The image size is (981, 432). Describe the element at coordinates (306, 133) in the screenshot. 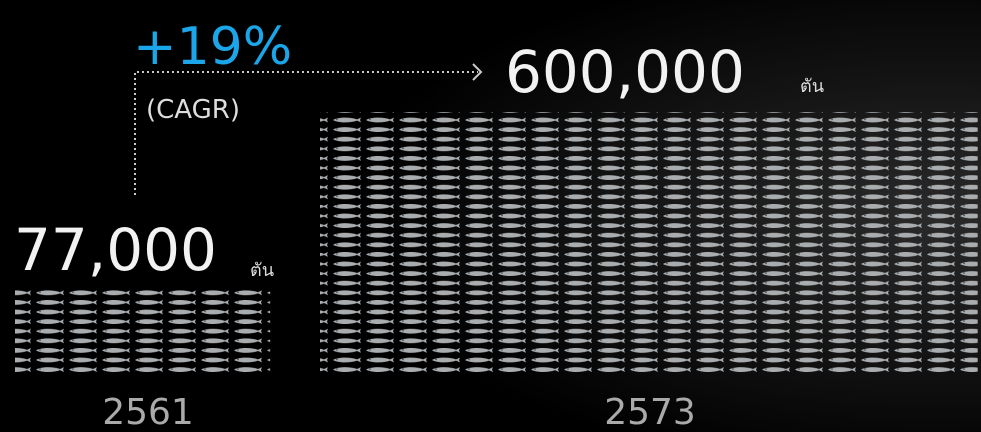

I see `growth-connector` at that location.